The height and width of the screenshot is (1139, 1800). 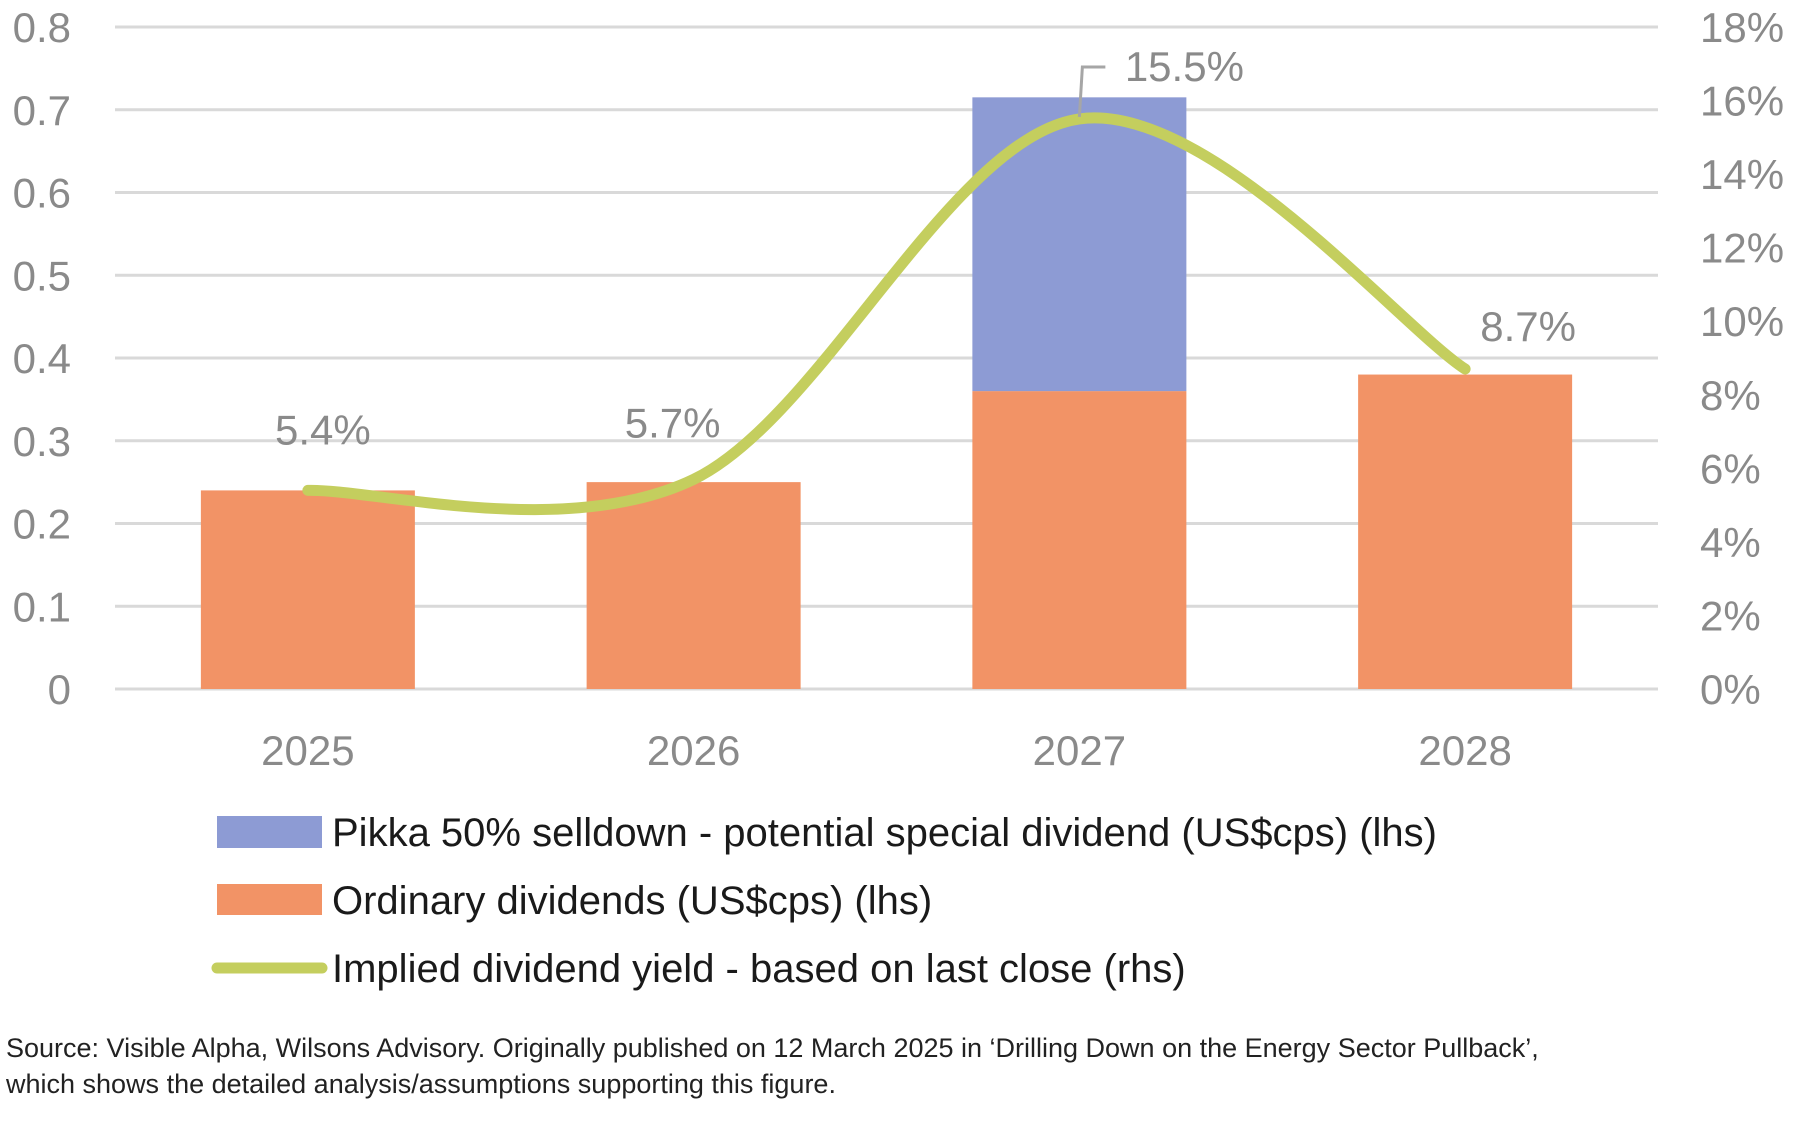 I want to click on right-axis-tick-label: 0%, so click(x=1730, y=689).